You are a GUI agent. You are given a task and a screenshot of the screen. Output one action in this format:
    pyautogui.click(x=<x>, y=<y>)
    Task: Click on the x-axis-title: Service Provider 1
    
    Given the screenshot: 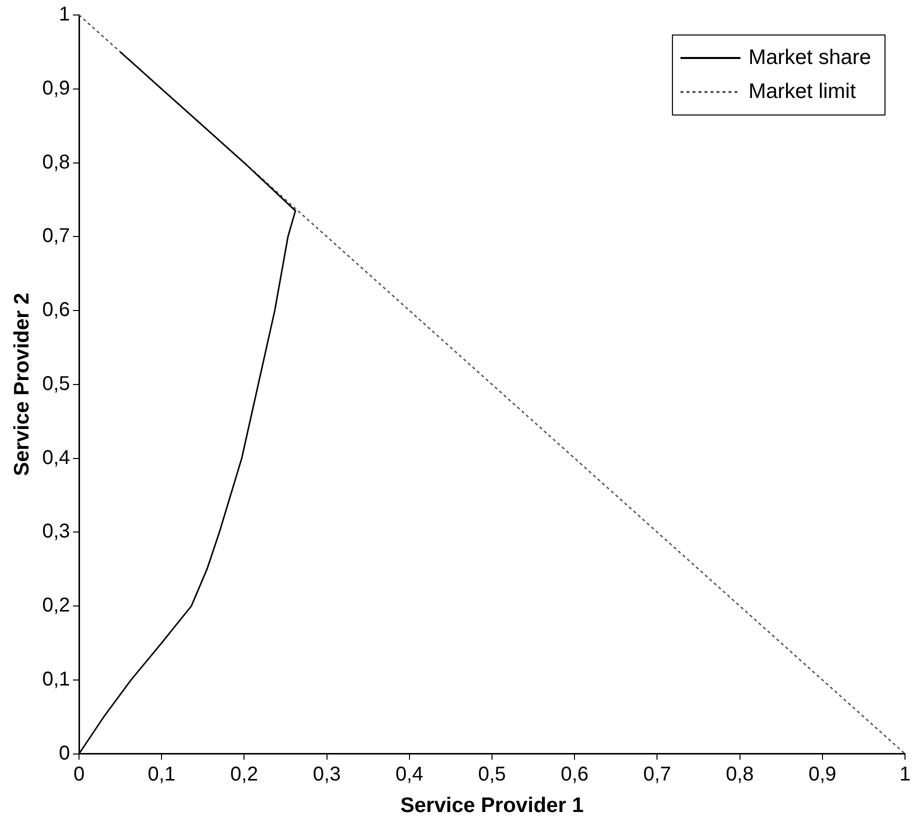 What is the action you would take?
    pyautogui.click(x=492, y=806)
    